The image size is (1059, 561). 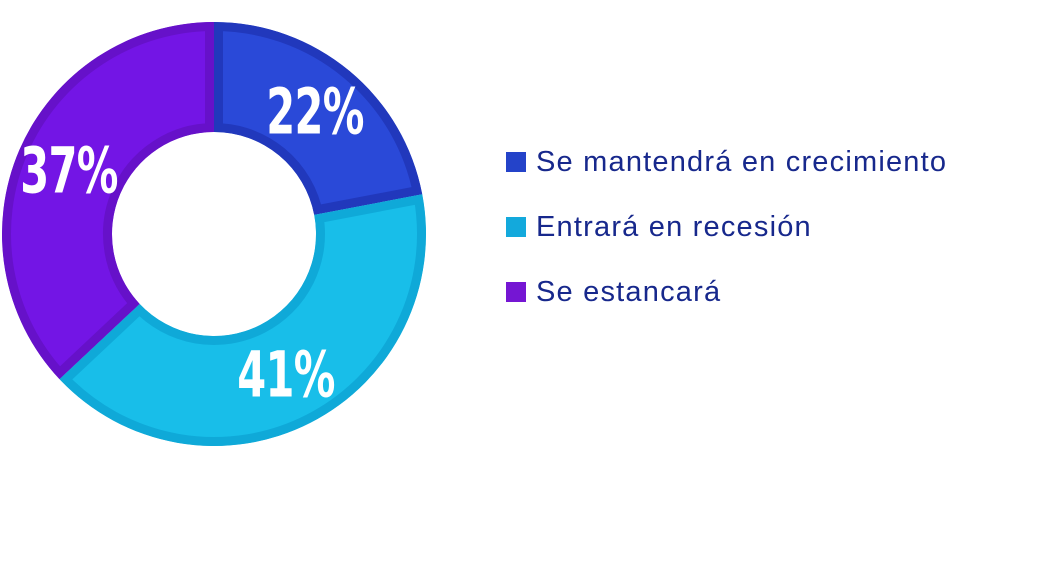 I want to click on legend-swatch-purple-icon, so click(x=516, y=292).